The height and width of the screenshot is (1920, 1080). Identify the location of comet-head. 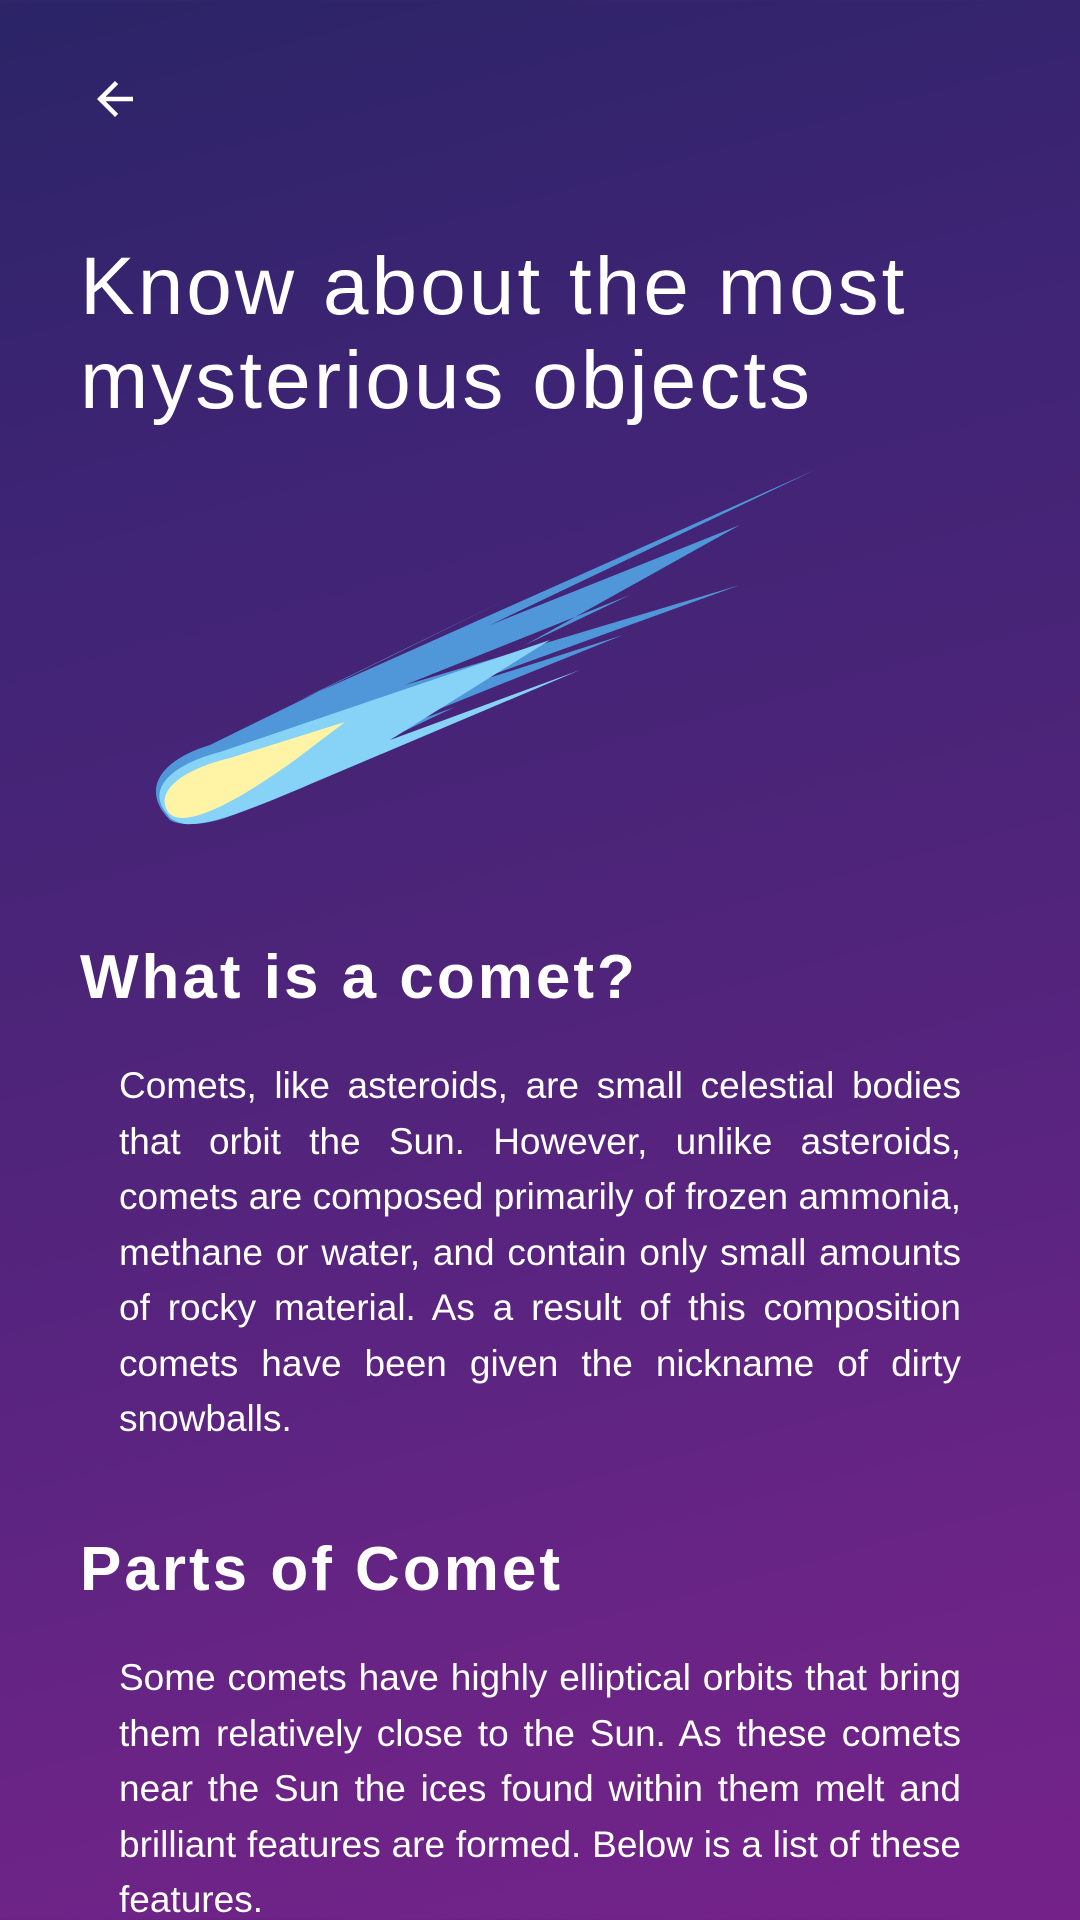
(254, 770).